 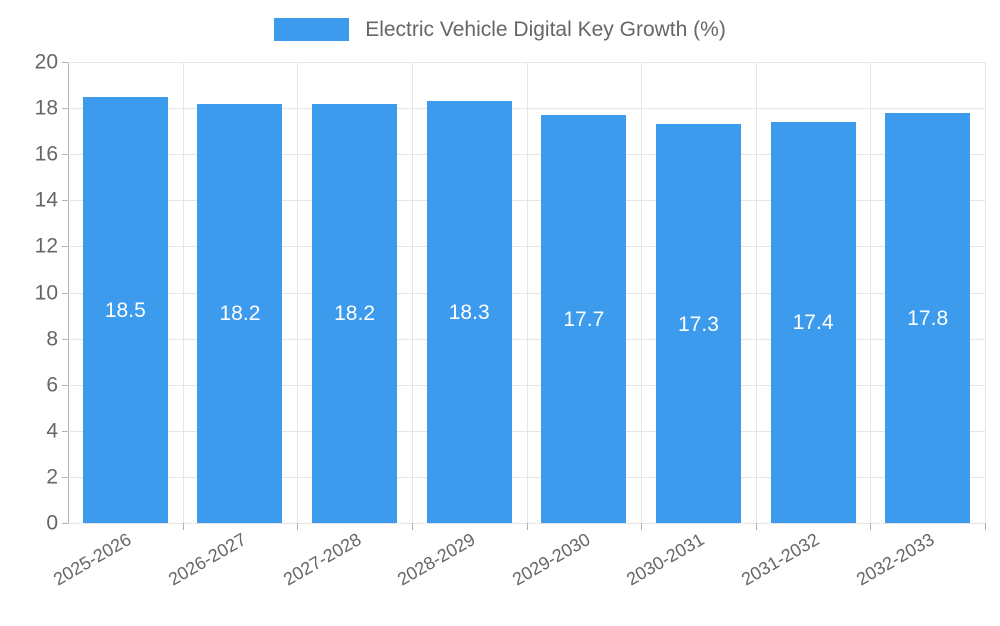 I want to click on bar: 17.8, so click(x=928, y=317).